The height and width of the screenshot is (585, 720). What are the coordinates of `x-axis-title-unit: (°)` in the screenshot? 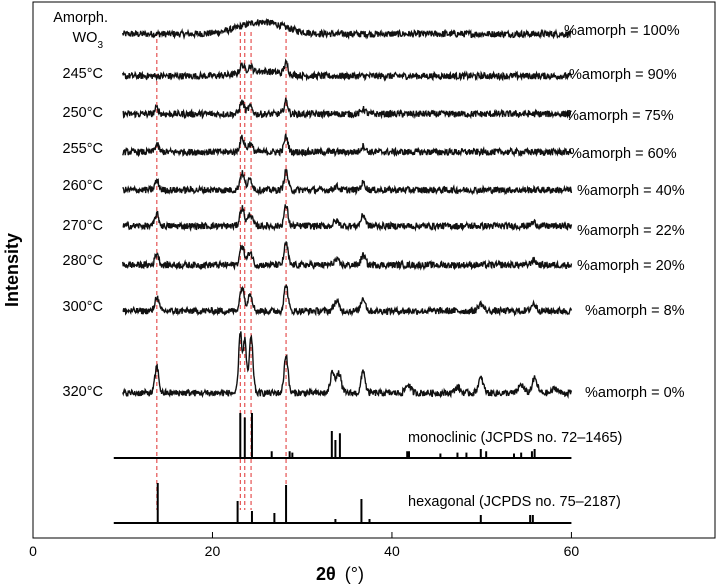 It's located at (354, 574).